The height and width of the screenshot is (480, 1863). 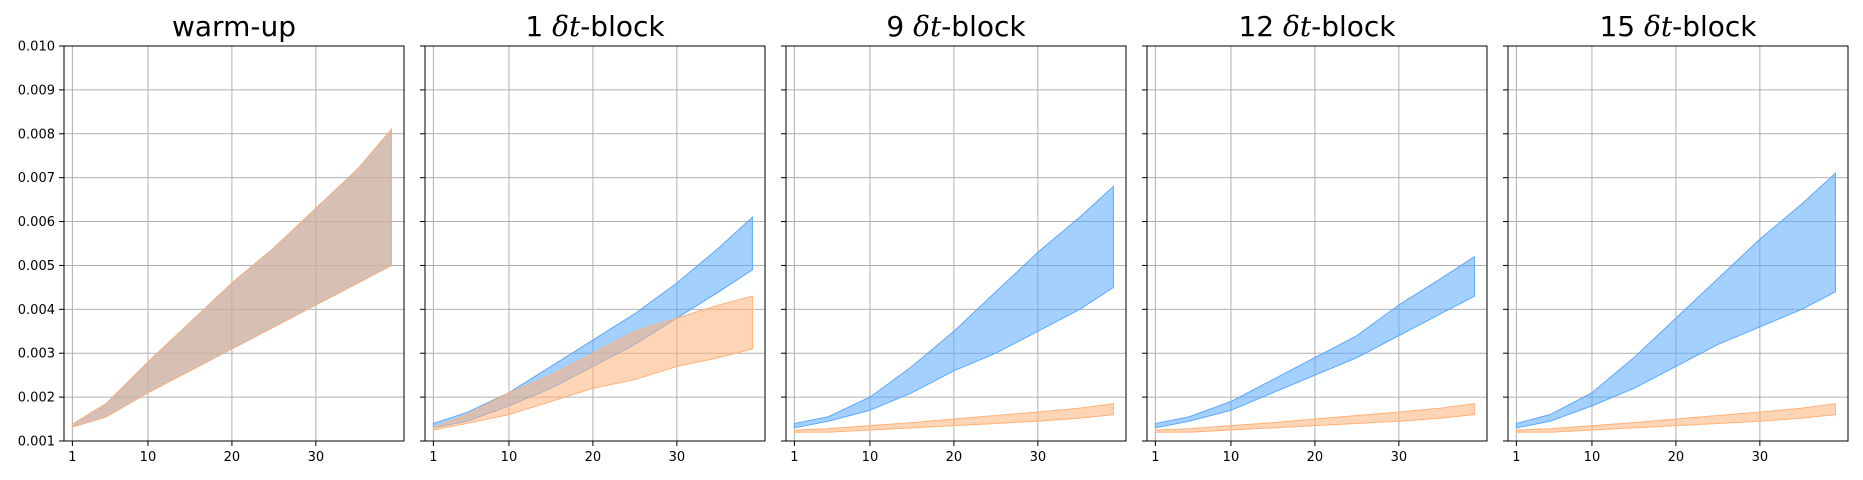 What do you see at coordinates (36, 310) in the screenshot?
I see `y-tick-label: 0.004` at bounding box center [36, 310].